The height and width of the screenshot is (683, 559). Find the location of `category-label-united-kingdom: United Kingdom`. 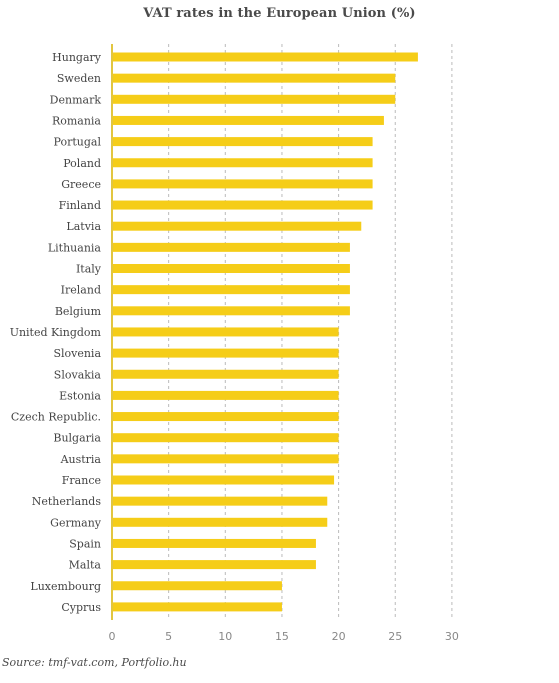

category-label-united-kingdom: United Kingdom is located at coordinates (56, 332).